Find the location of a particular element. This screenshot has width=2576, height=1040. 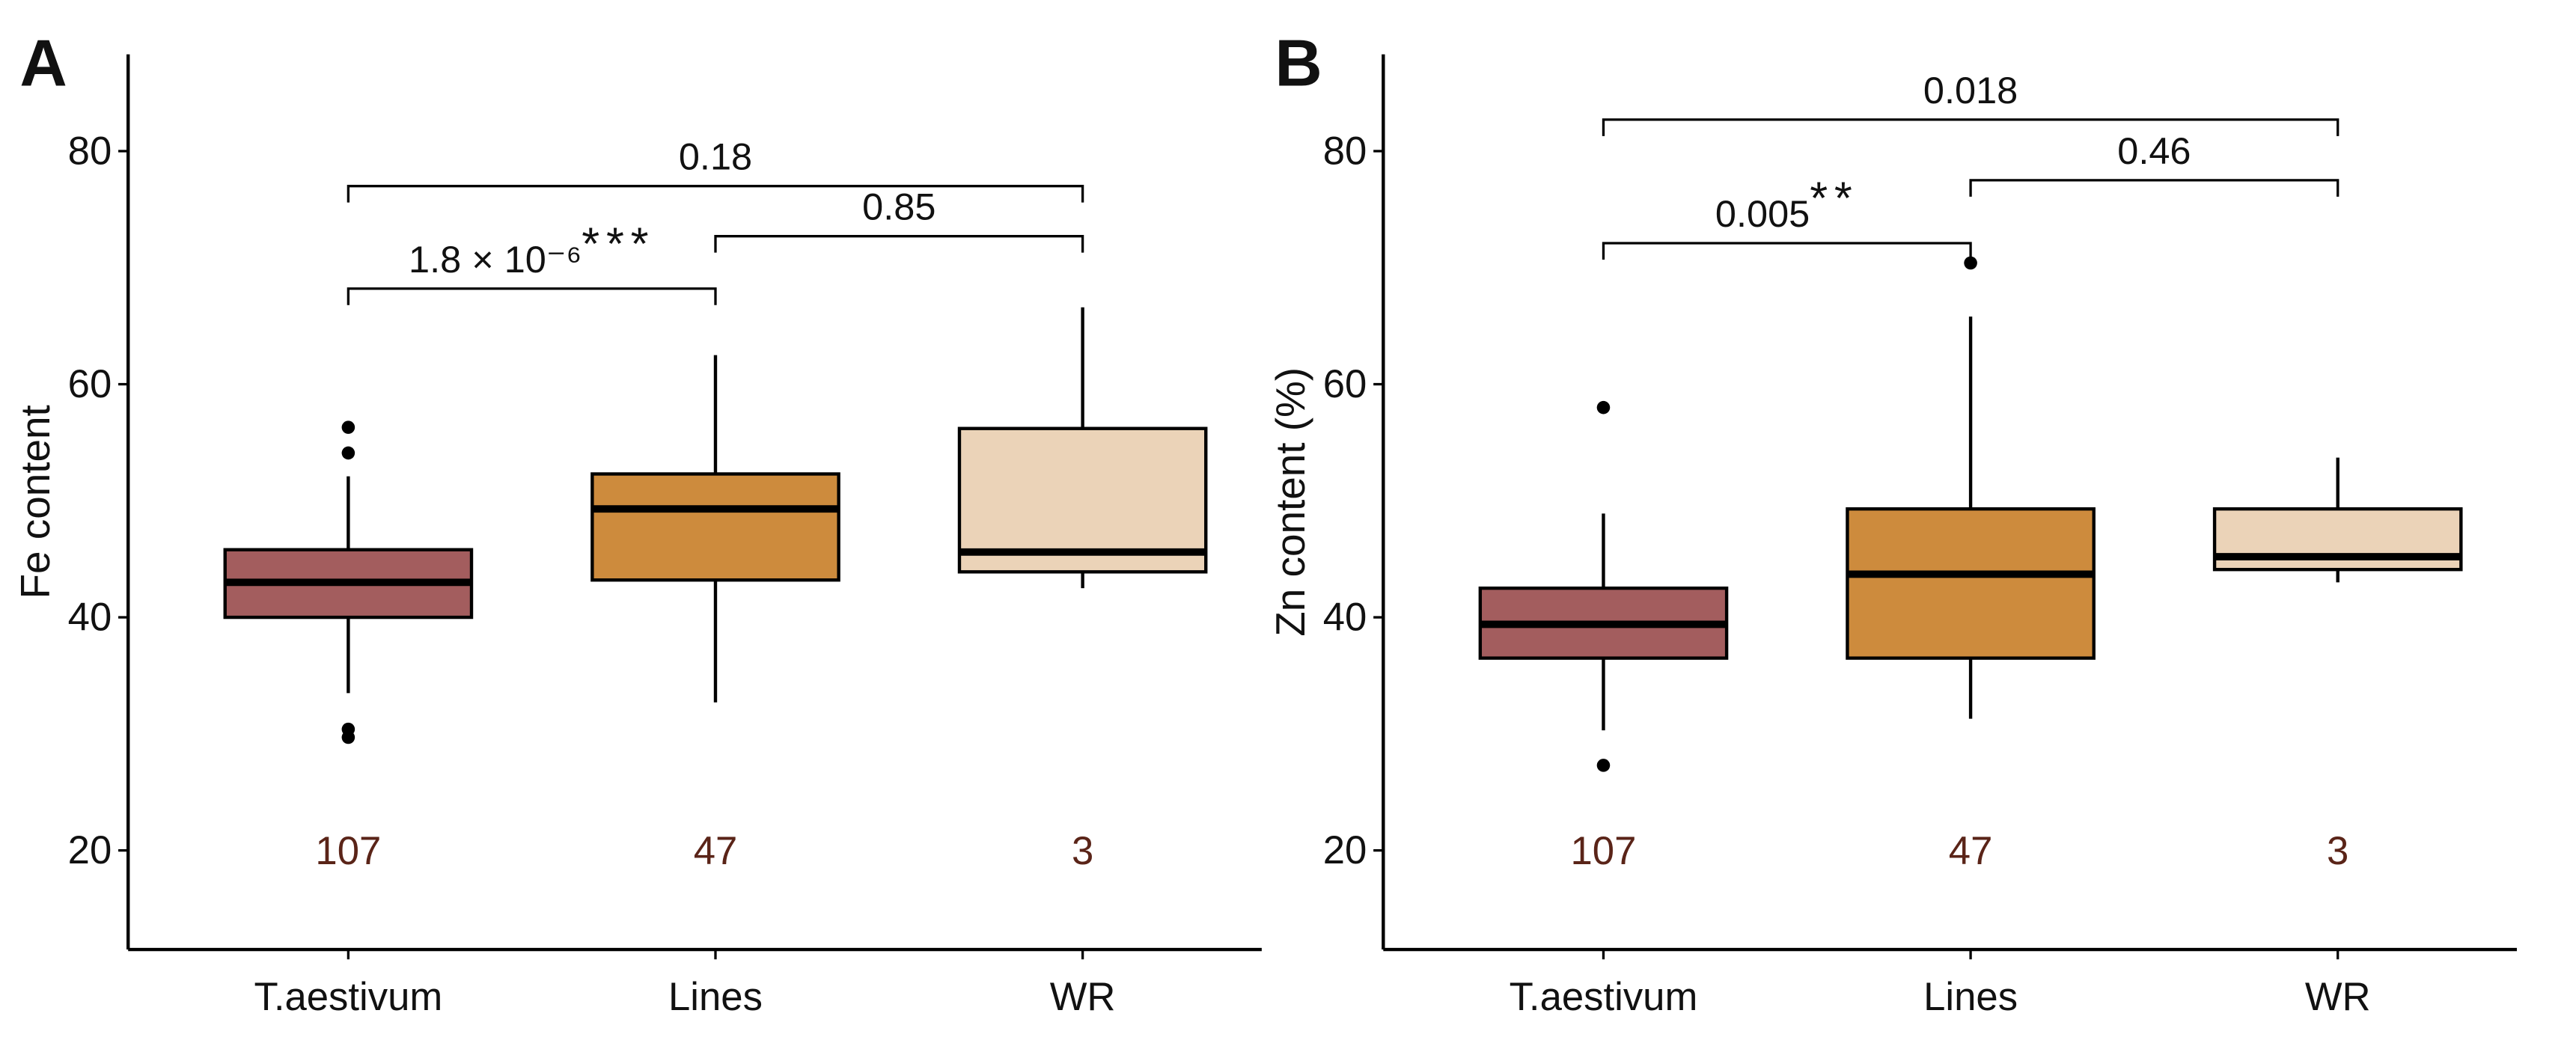

p-value-text: 0.005 is located at coordinates (1762, 213).